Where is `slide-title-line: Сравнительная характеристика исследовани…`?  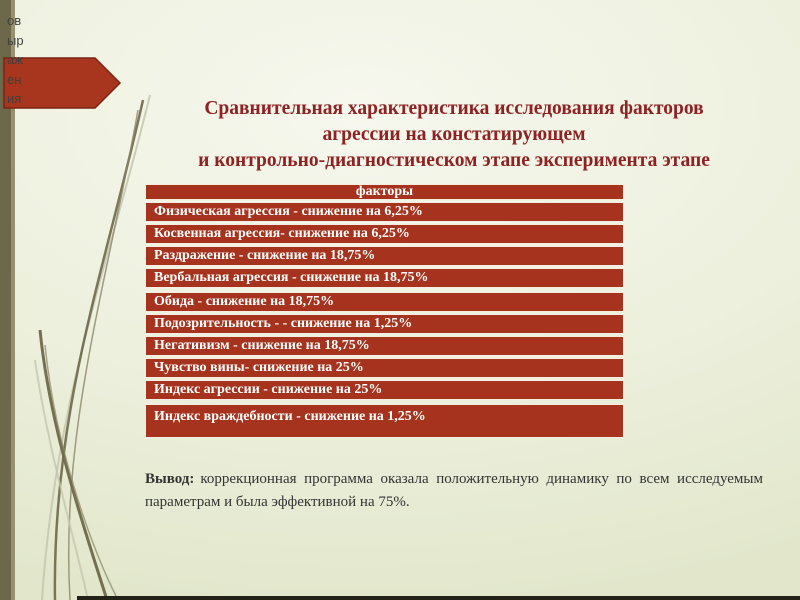
slide-title-line: Сравнительная характеристика исследовани… is located at coordinates (454, 108).